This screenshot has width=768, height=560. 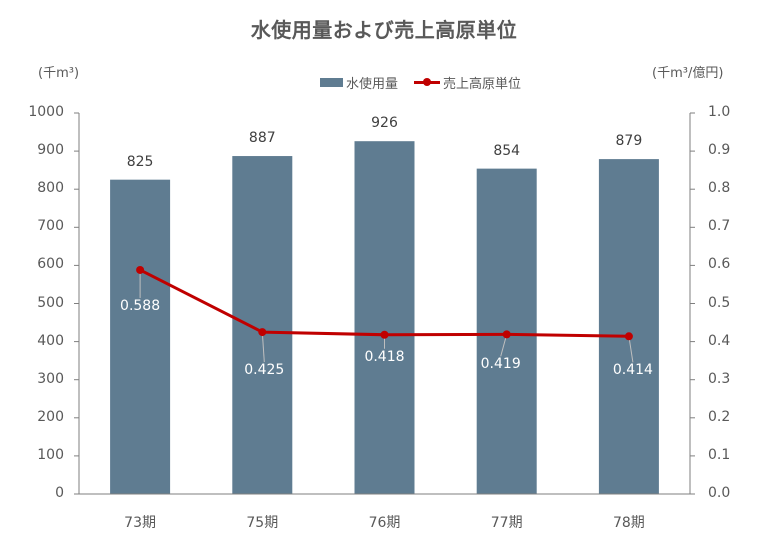 I want to click on left-tick-label: 700, so click(x=50, y=226).